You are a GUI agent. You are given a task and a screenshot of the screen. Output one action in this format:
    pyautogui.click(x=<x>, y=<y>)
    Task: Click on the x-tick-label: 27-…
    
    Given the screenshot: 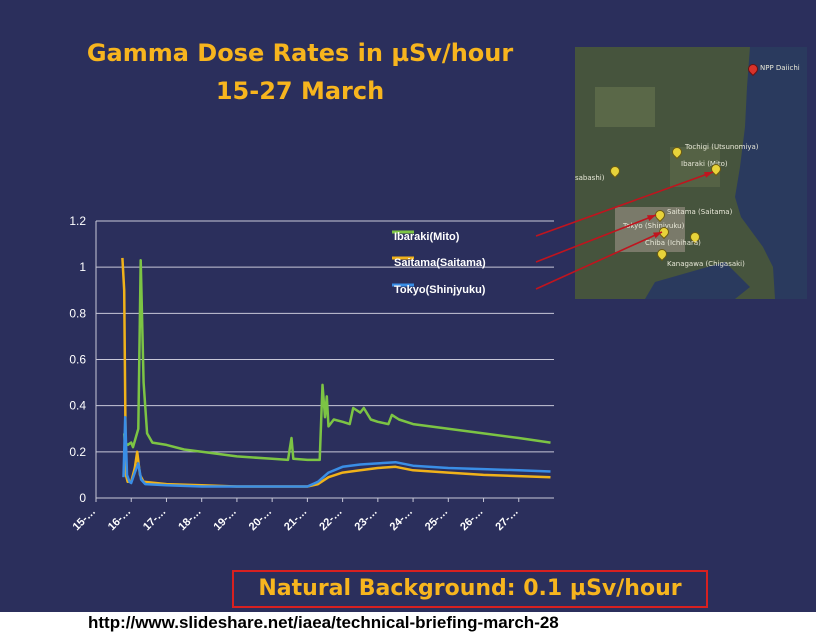 What is the action you would take?
    pyautogui.click(x=507, y=520)
    